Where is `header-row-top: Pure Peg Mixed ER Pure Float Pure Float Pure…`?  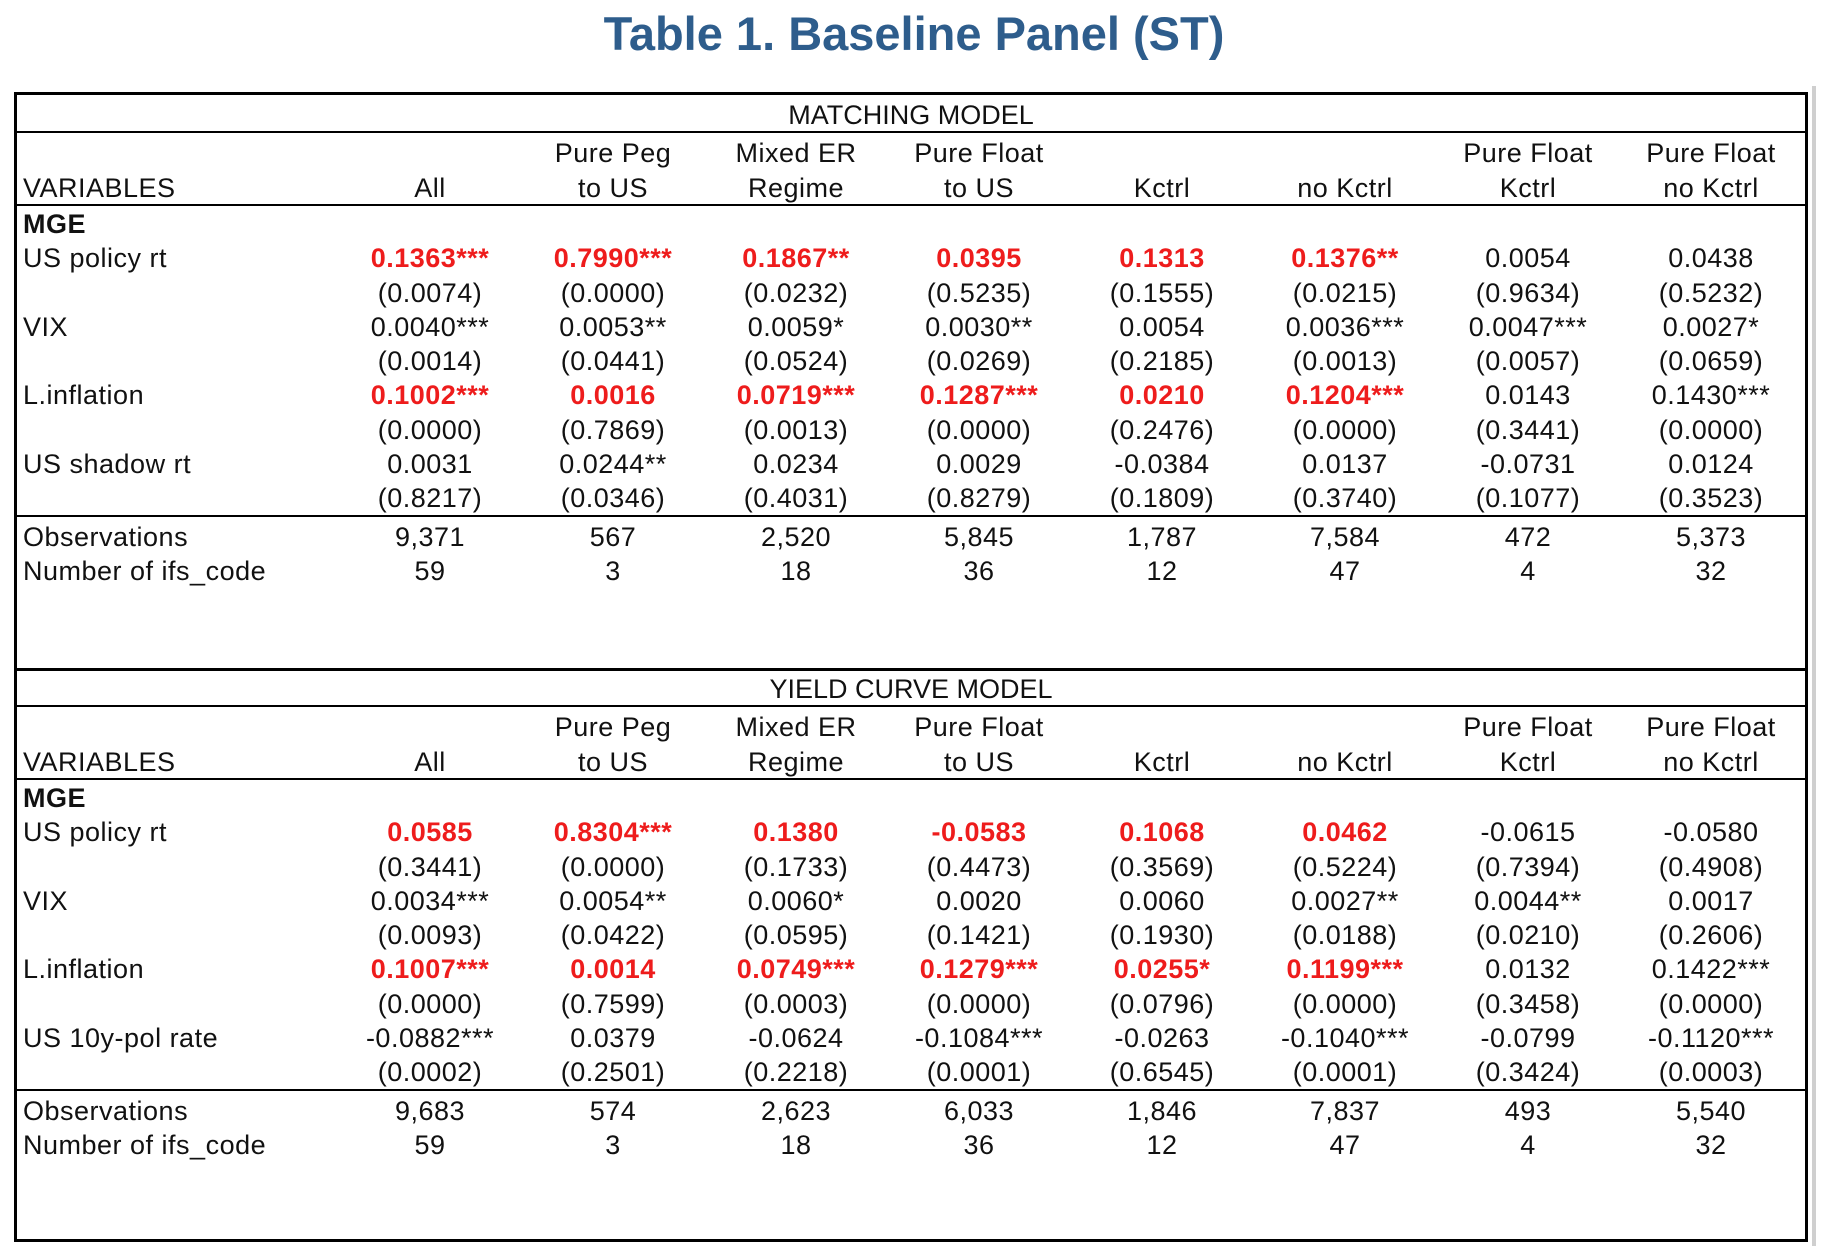 header-row-top: Pure Peg Mixed ER Pure Float Pure Float Pure… is located at coordinates (911, 153).